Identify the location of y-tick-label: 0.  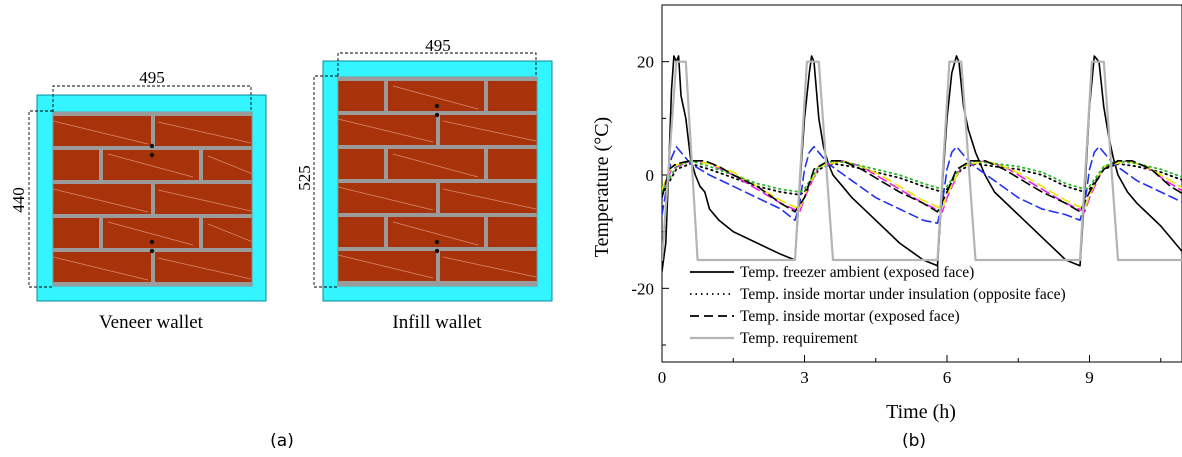
(650, 175).